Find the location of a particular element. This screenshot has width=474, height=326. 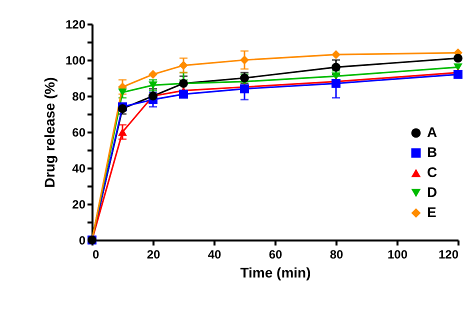

x-tick-label: 20 is located at coordinates (153, 255).